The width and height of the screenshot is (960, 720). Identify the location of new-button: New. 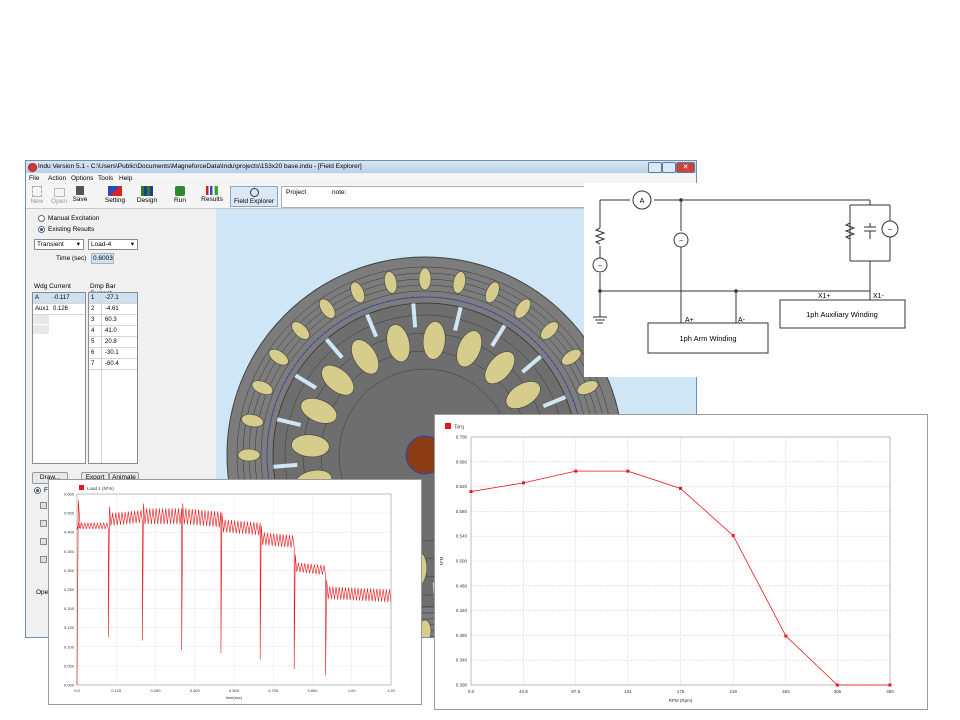
(37, 195).